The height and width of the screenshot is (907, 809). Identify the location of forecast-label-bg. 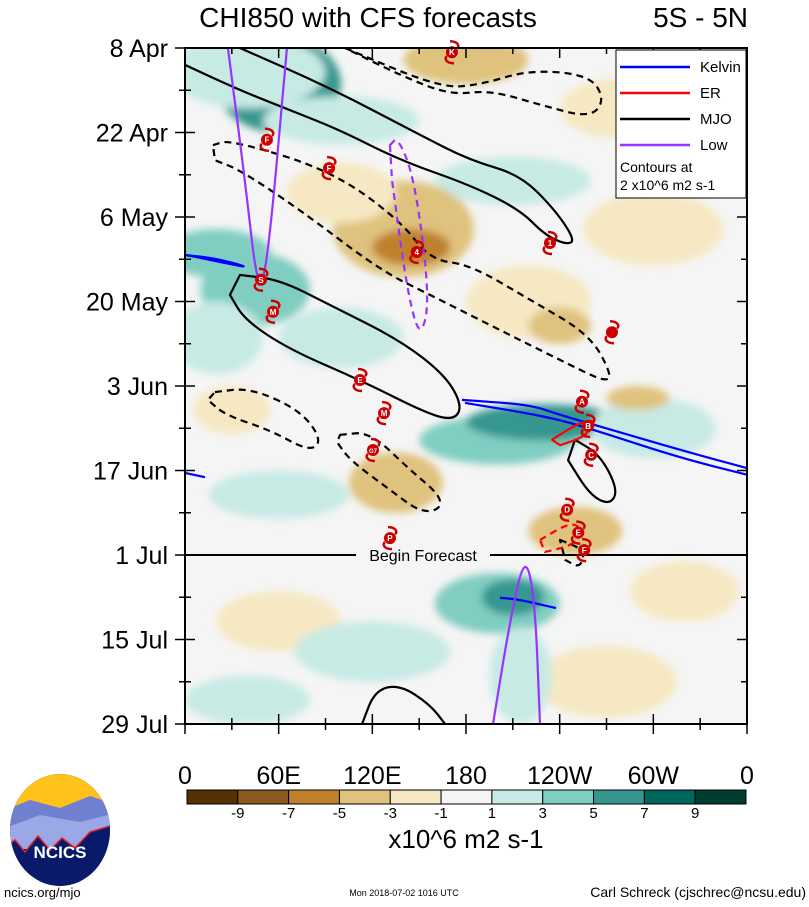
(423, 555).